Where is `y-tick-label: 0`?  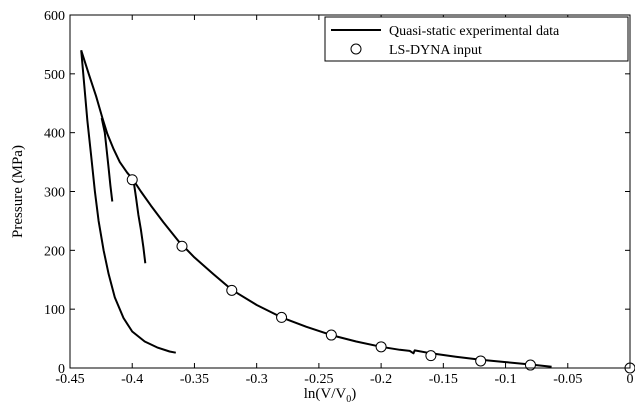 y-tick-label: 0 is located at coordinates (61, 369).